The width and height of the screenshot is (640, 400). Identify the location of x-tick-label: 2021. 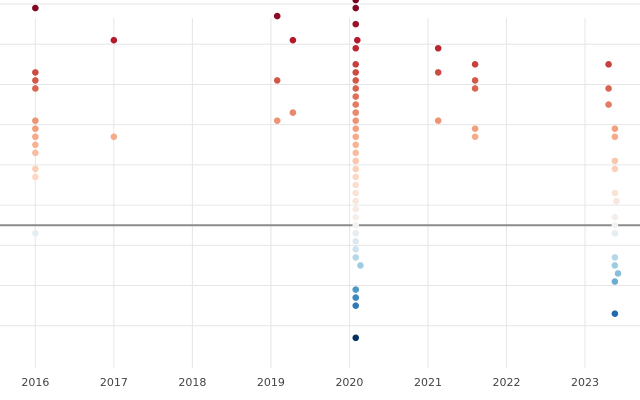
(428, 382).